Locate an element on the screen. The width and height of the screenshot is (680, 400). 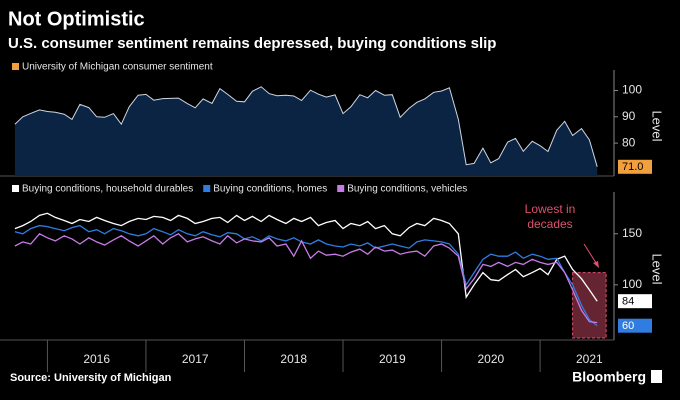
annotation-arrowhead is located at coordinates (596, 264).